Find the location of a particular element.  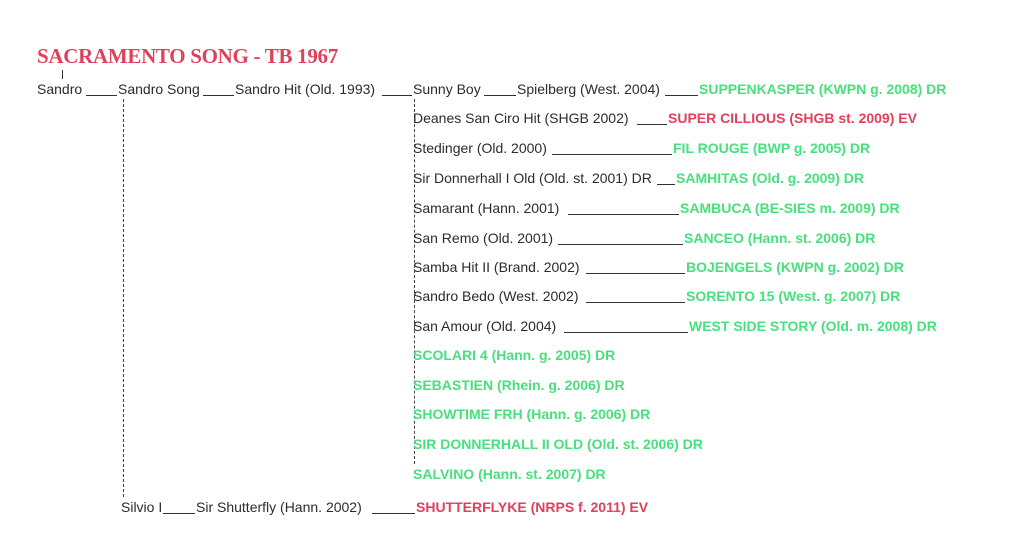

connector-sandro-hit-offspring is located at coordinates (414, 281).